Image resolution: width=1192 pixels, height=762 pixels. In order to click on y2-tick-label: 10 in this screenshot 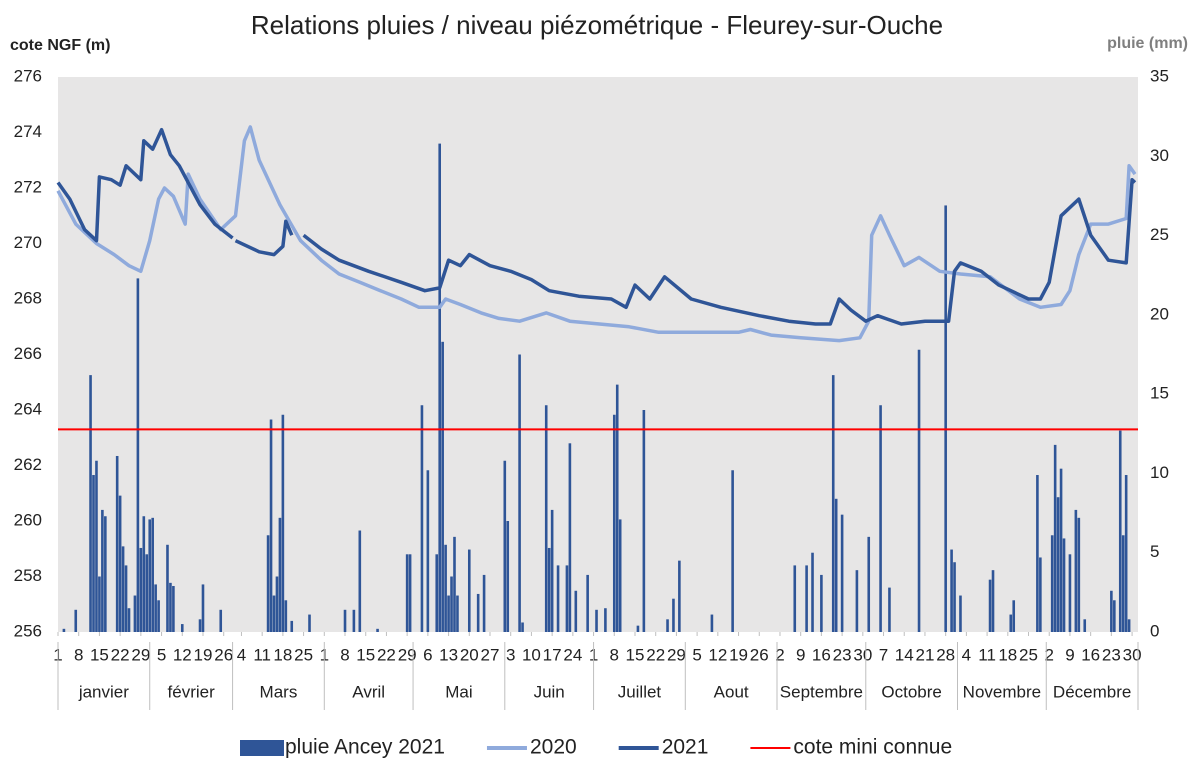, I will do `click(1159, 472)`.